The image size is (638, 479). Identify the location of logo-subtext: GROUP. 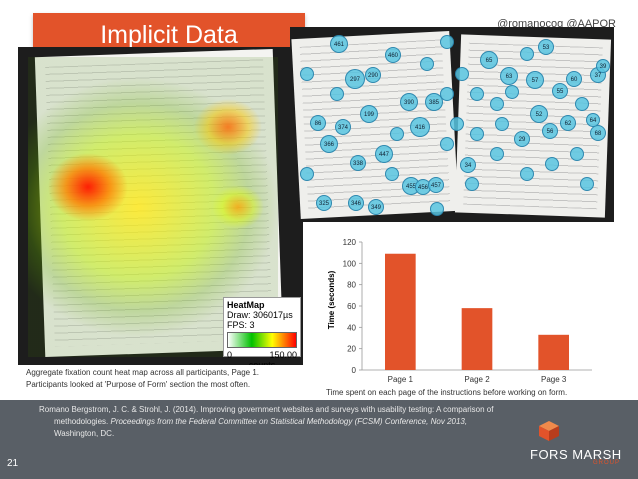
(606, 463).